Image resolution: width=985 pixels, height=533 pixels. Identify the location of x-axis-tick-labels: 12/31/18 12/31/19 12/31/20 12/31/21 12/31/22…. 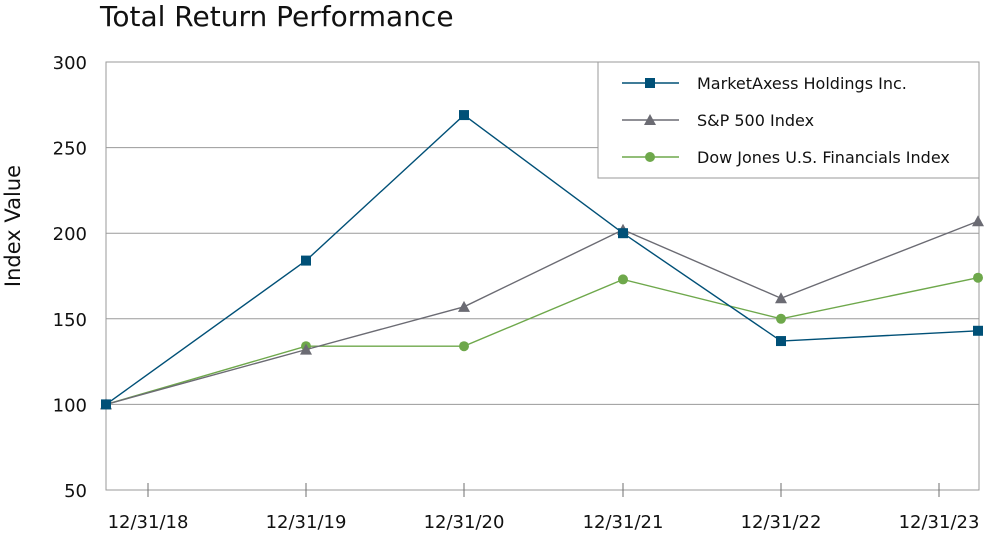
(544, 522).